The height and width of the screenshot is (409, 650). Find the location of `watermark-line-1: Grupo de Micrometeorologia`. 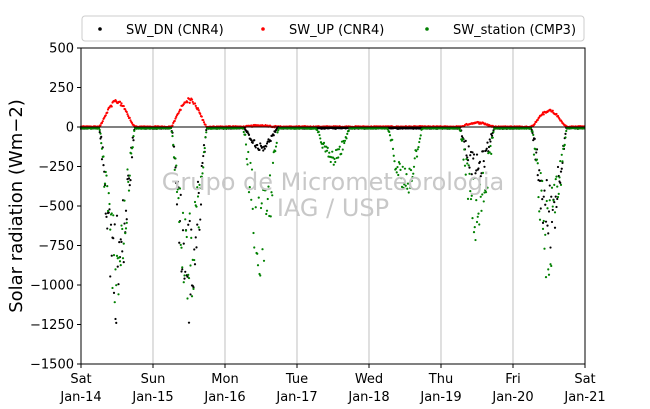

watermark-line-1: Grupo de Micrometeorologia is located at coordinates (333, 182).